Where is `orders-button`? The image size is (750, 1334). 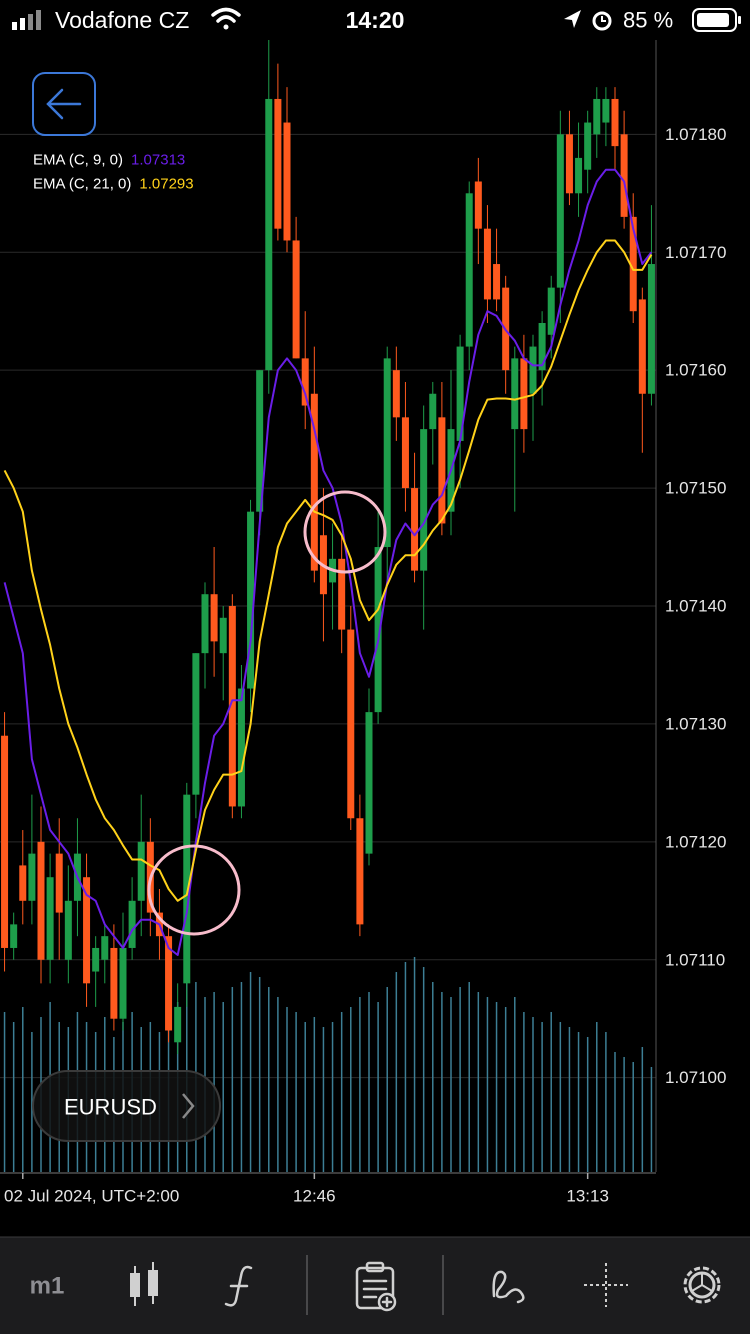
orders-button is located at coordinates (376, 1286).